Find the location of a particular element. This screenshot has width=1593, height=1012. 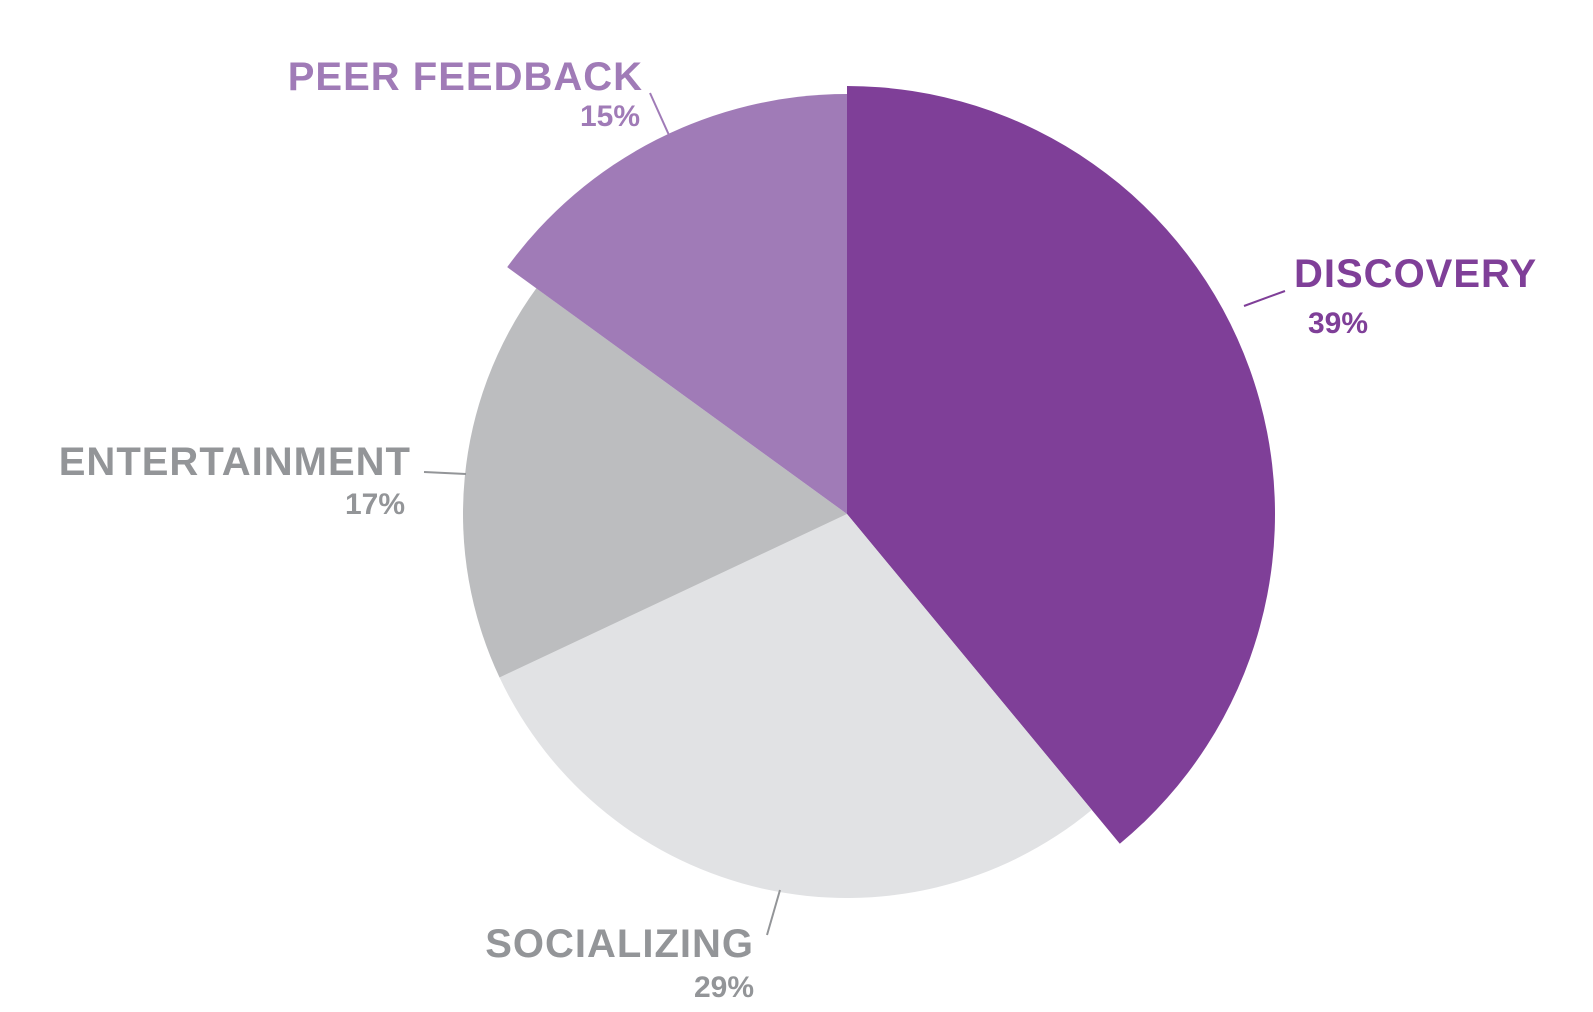

slice-value-discovery: 39% is located at coordinates (1338, 323).